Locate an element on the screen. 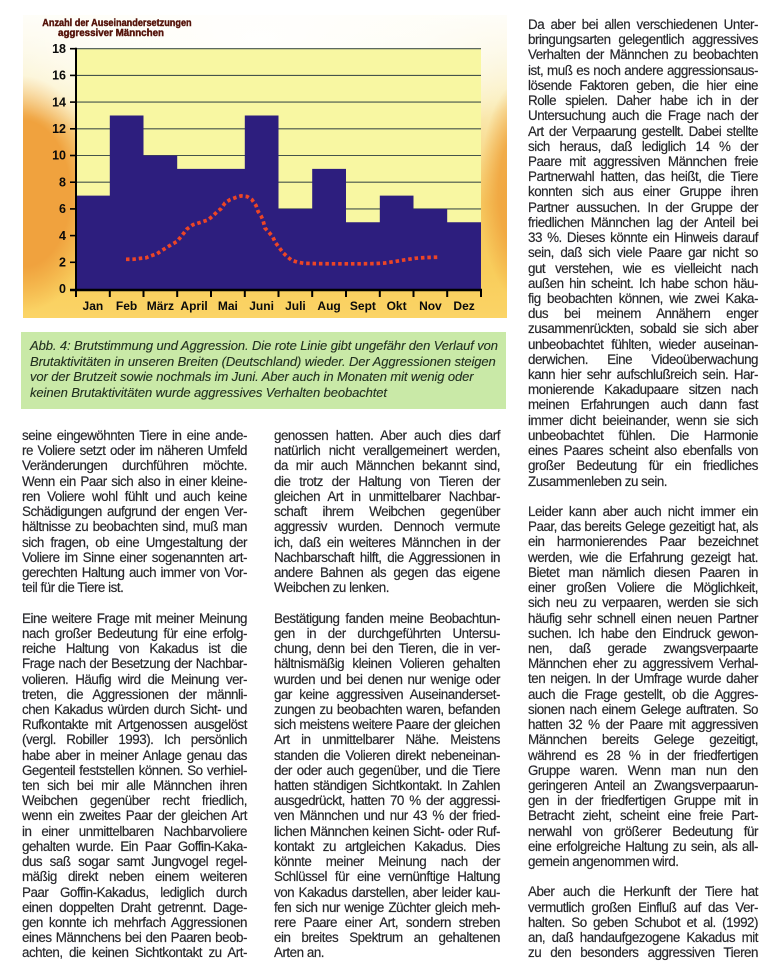  svg-text: Mai is located at coordinates (228, 306).